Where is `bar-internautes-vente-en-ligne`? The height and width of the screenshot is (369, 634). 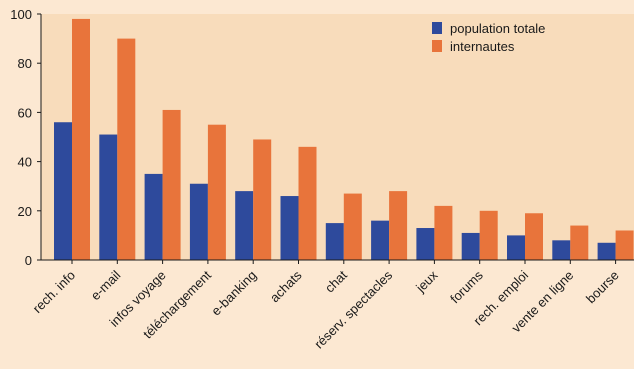 bar-internautes-vente-en-ligne is located at coordinates (579, 242).